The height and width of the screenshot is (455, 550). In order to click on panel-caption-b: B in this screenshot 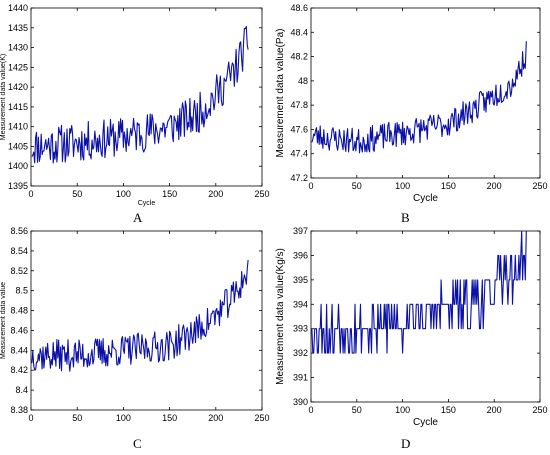, I will do `click(405, 217)`.